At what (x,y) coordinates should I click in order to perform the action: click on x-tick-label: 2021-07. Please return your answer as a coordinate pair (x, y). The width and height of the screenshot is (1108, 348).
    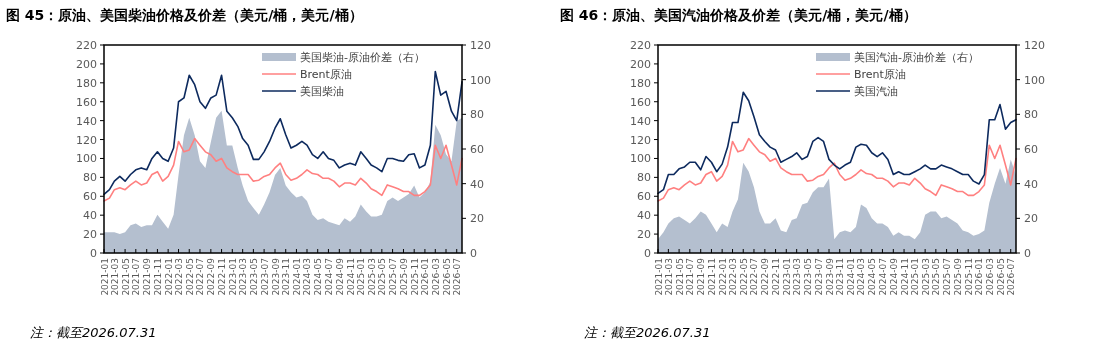
    Looking at the image, I should click on (136, 277).